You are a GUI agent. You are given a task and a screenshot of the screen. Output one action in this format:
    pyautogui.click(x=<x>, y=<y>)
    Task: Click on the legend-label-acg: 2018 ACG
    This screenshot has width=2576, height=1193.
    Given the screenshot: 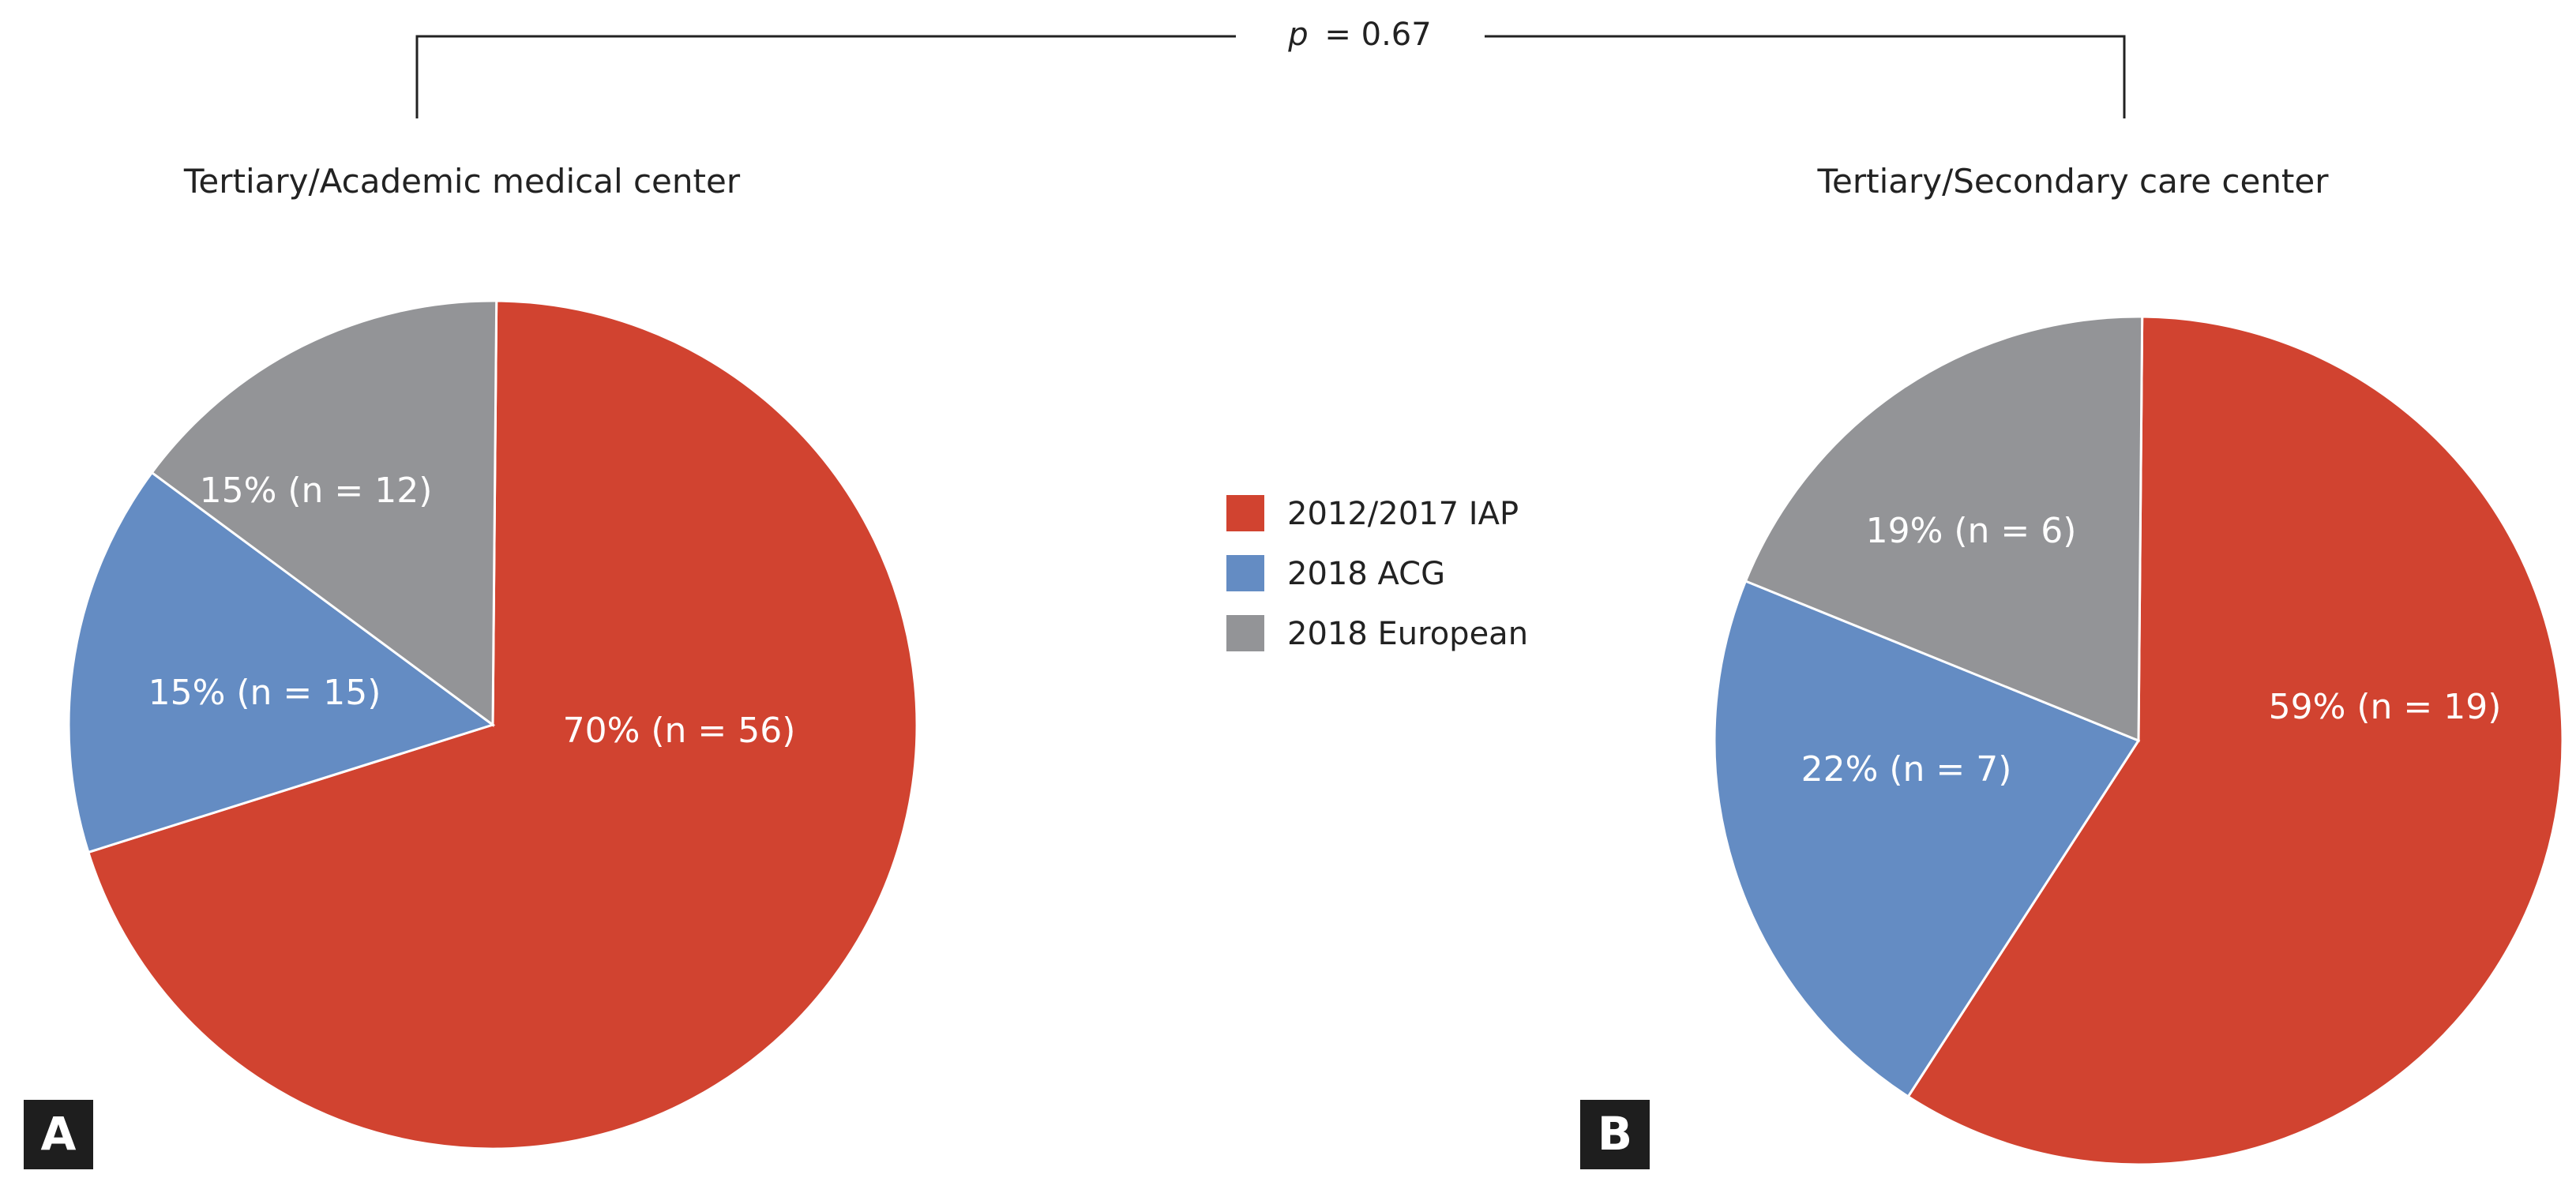 What is the action you would take?
    pyautogui.click(x=1366, y=574)
    